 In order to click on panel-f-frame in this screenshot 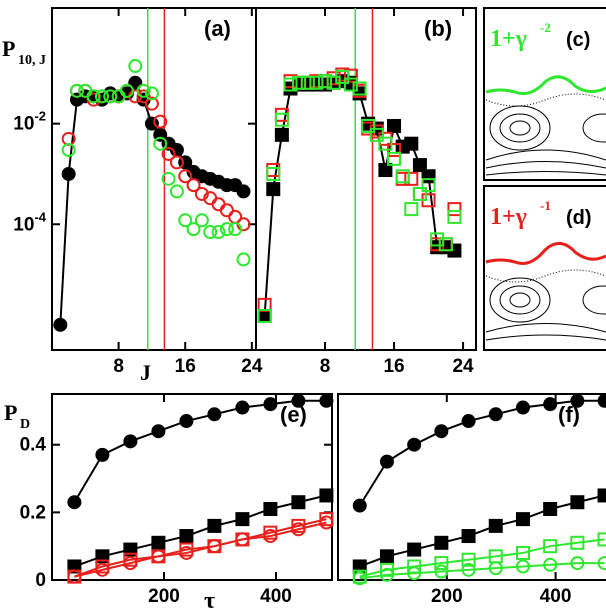, I will do `click(471, 487)`.